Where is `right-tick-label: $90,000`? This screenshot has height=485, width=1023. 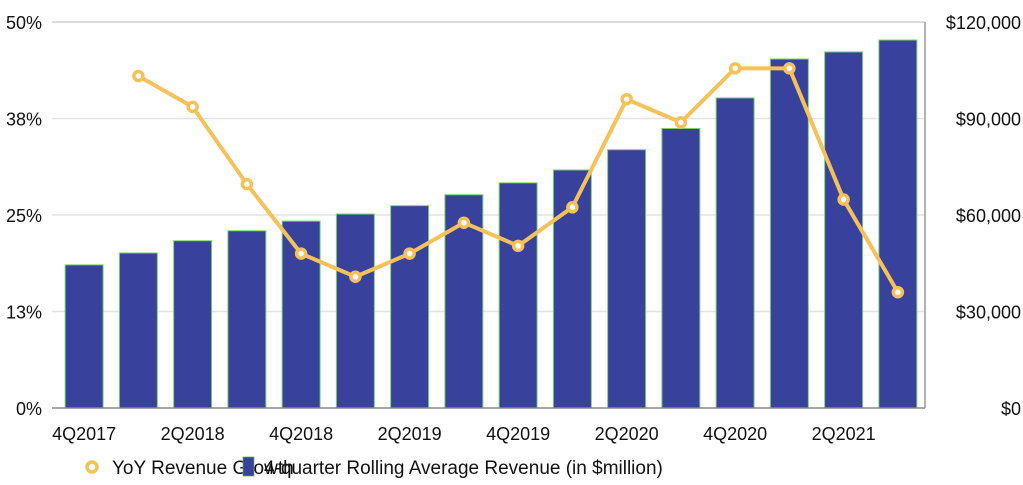 right-tick-label: $90,000 is located at coordinates (988, 120).